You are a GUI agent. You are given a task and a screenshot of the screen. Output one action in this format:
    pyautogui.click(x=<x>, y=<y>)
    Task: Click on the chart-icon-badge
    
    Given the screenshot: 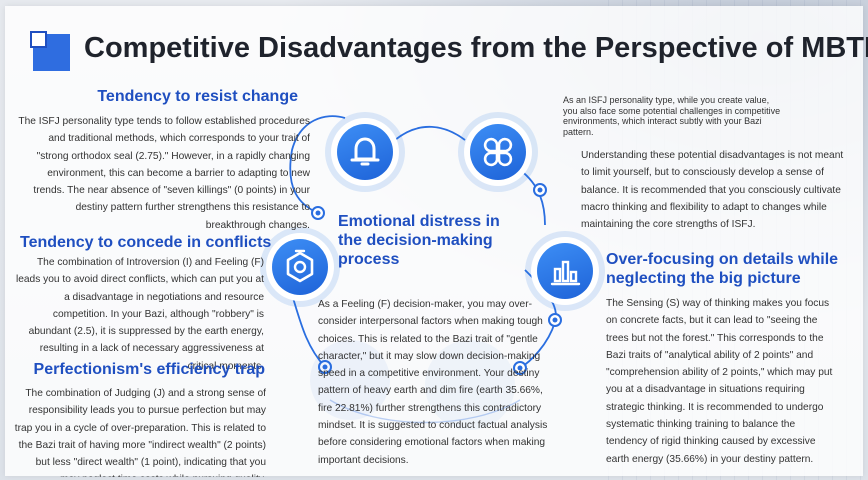 What is the action you would take?
    pyautogui.click(x=565, y=271)
    